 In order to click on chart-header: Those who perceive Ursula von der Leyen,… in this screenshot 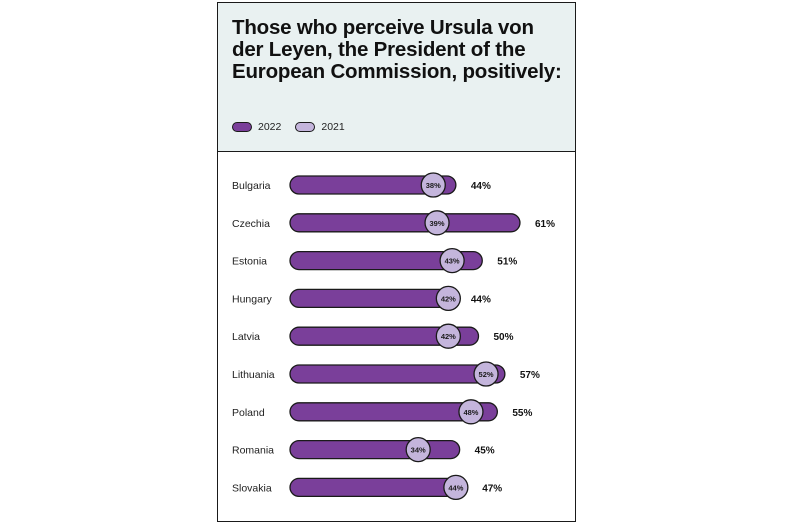, I will do `click(396, 77)`.